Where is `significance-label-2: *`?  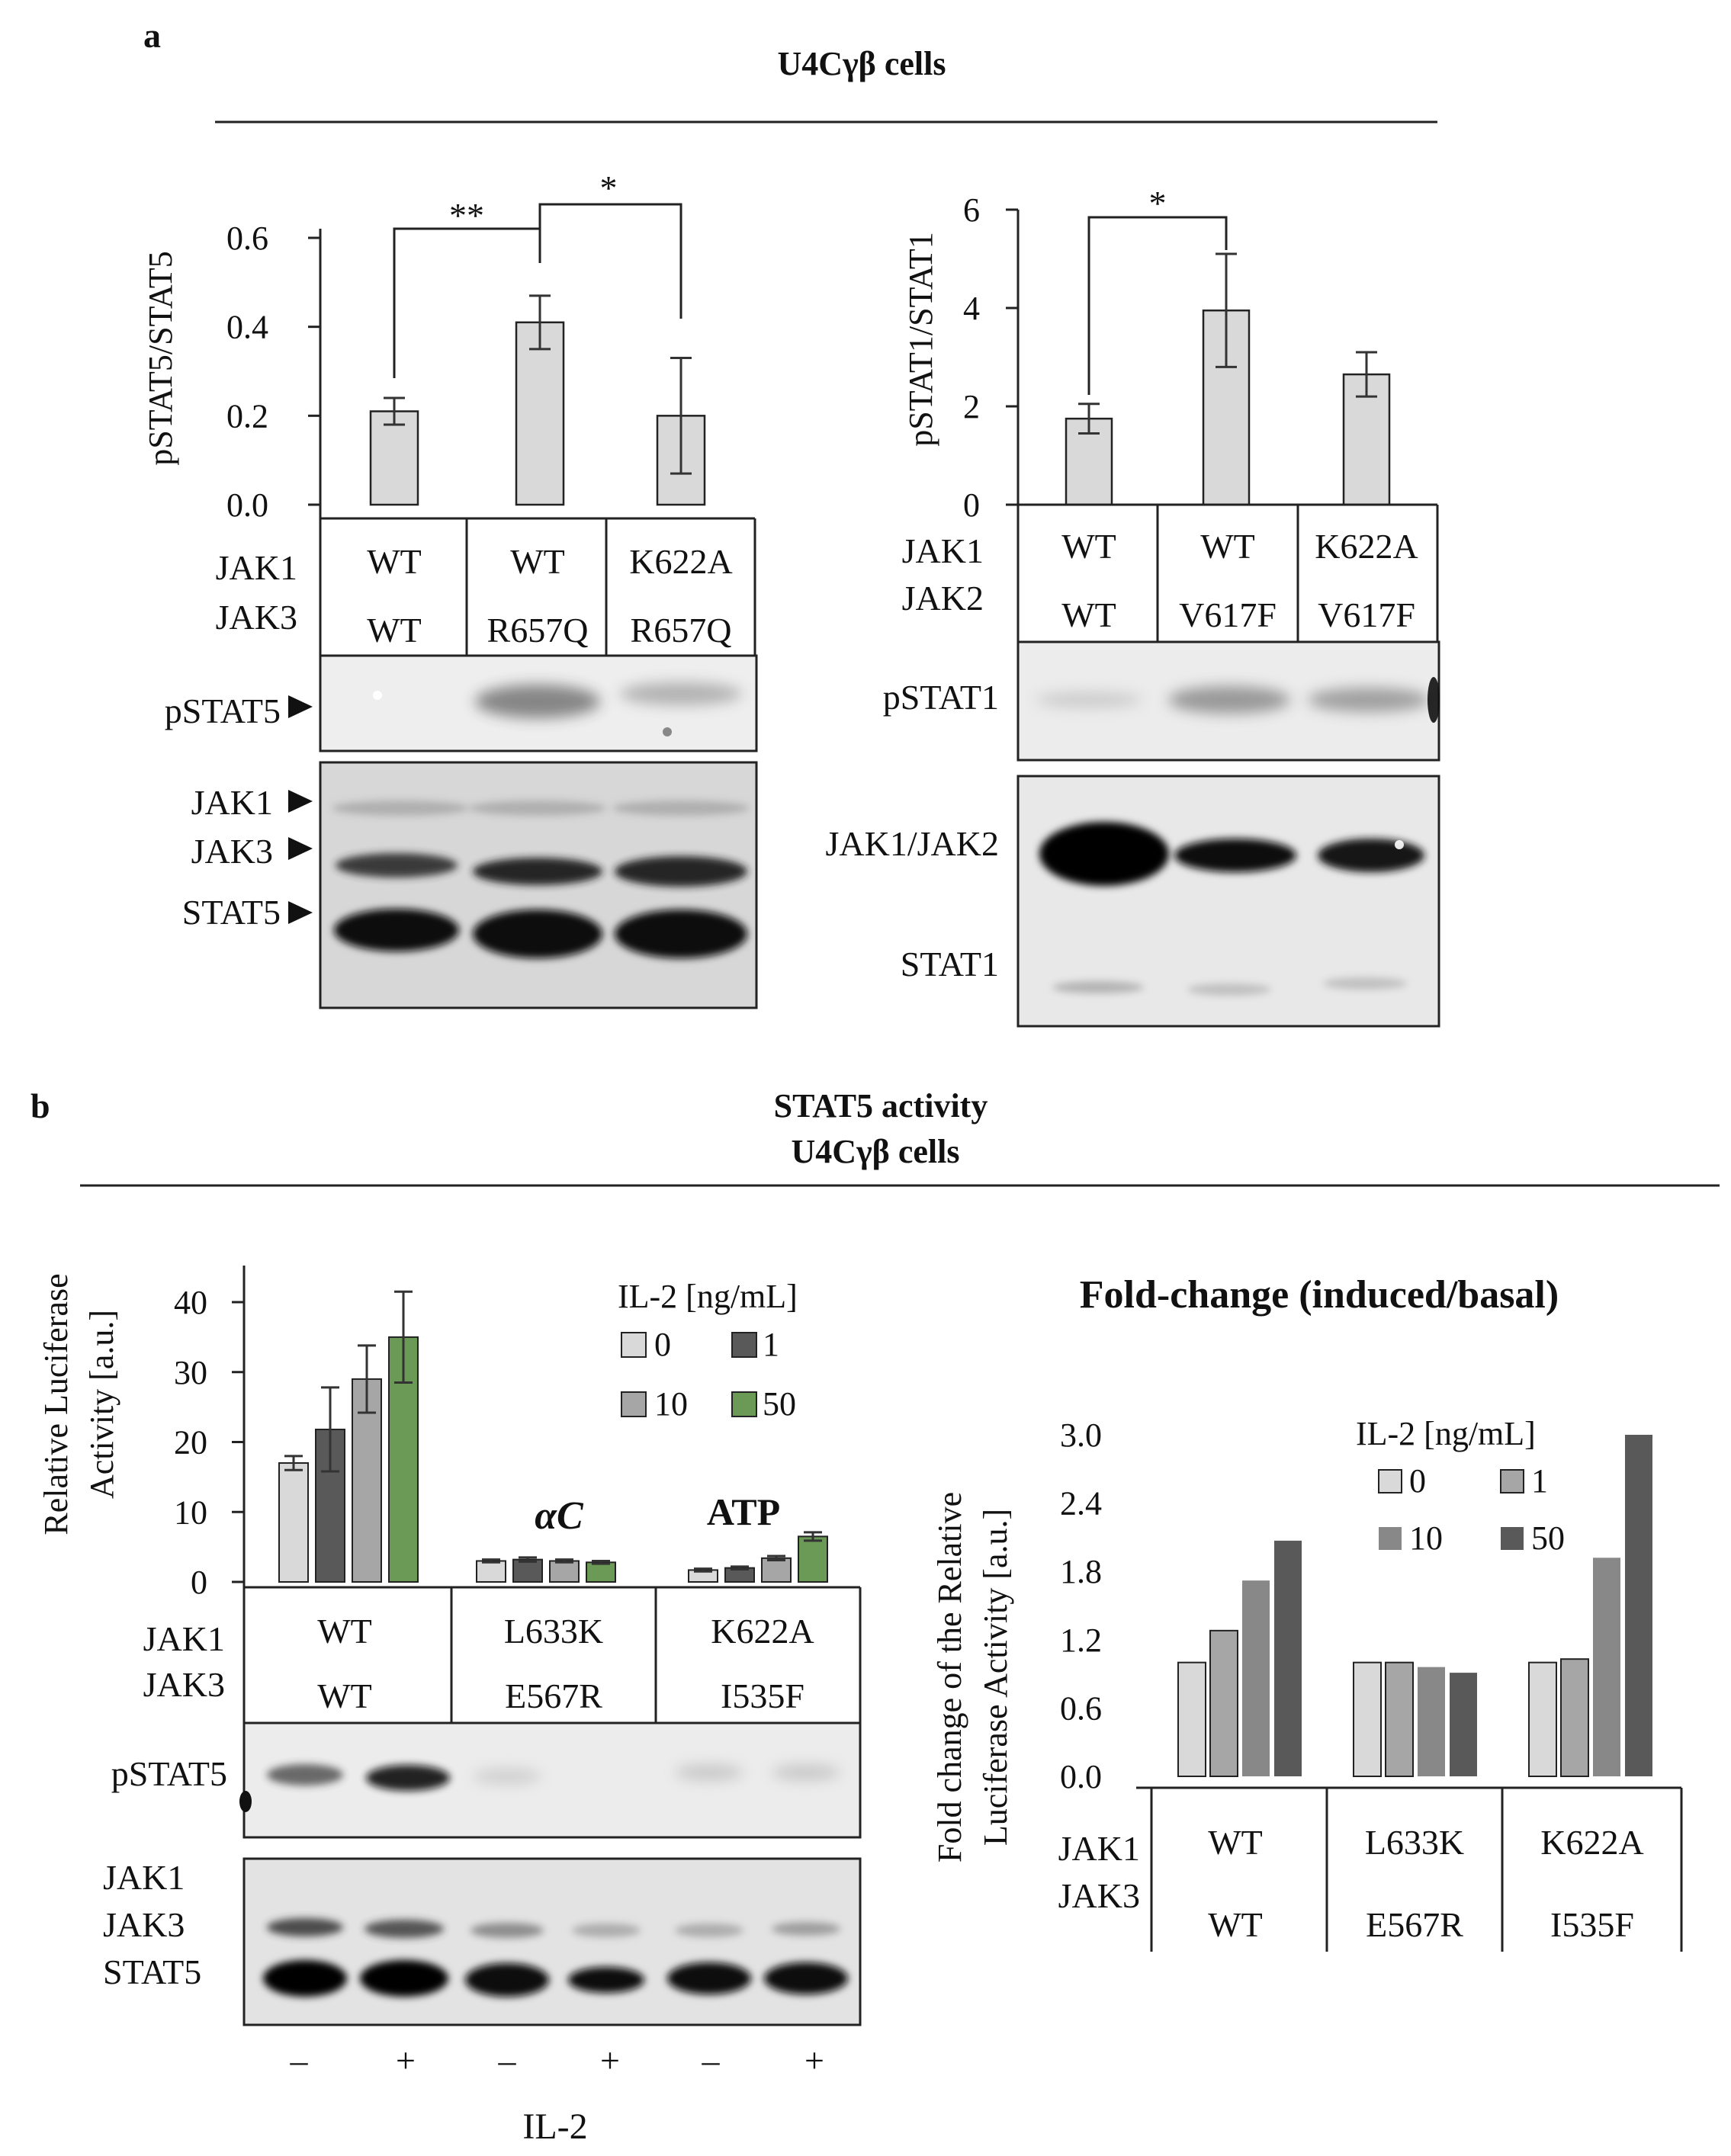 significance-label-2: * is located at coordinates (609, 188).